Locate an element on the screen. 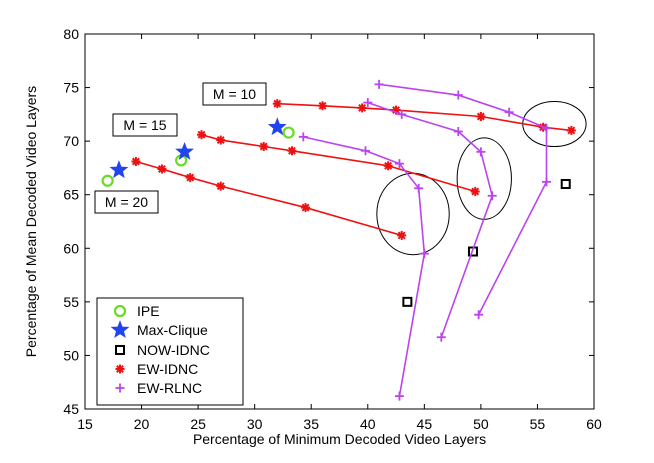  annotation-m10: M = 10 is located at coordinates (234, 94).